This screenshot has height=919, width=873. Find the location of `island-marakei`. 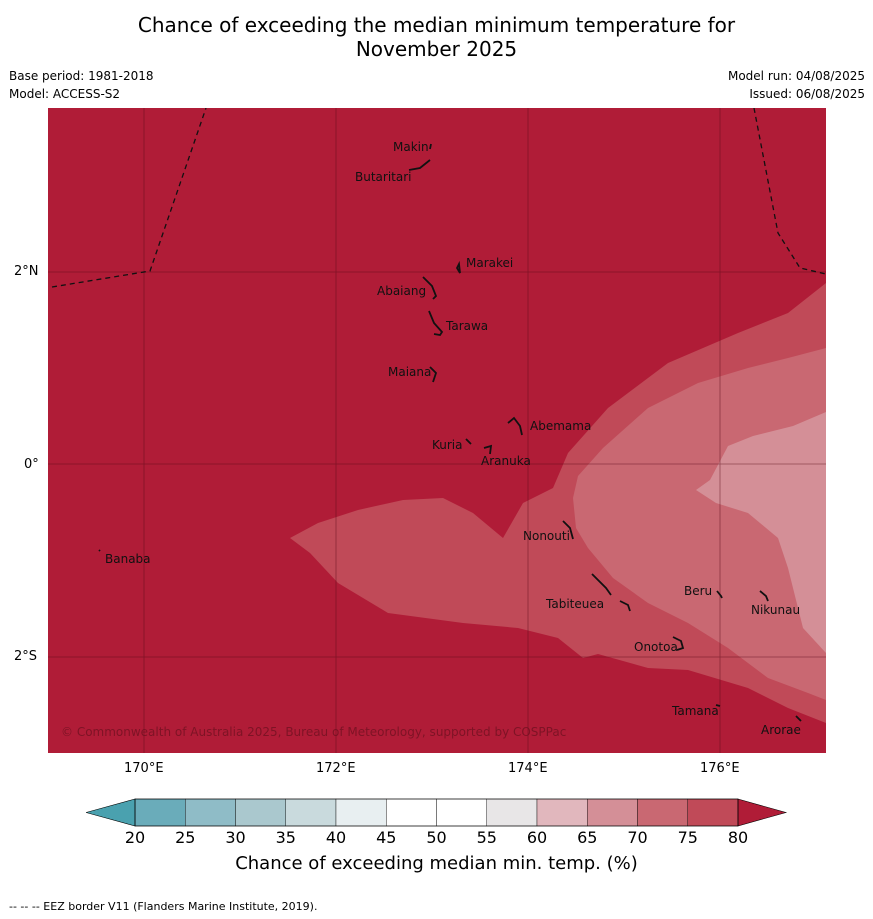

island-marakei is located at coordinates (458, 267).